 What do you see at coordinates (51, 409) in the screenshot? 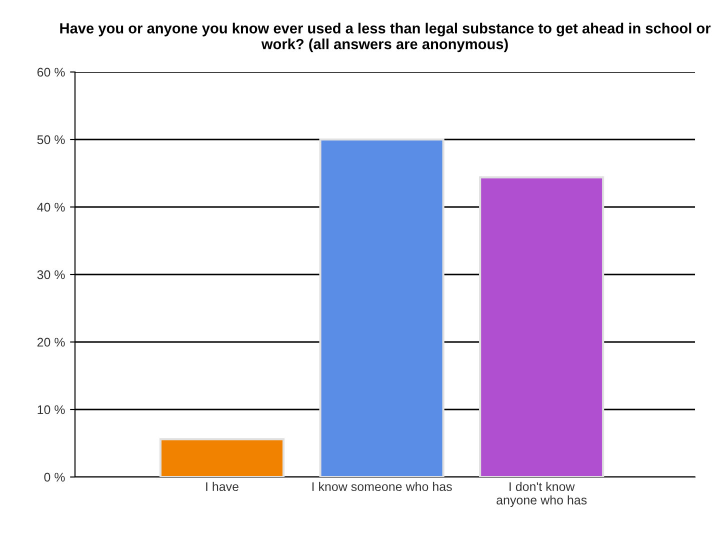
I see `y-tick-label: 10 %` at bounding box center [51, 409].